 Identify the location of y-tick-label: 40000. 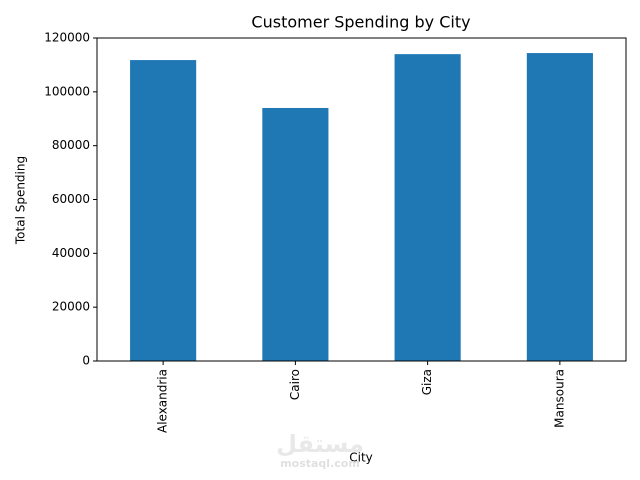
(71, 253).